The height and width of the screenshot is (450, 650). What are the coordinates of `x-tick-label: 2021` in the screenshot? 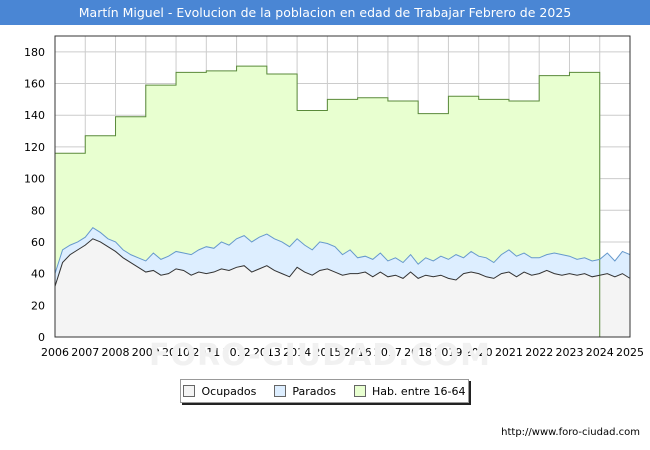 It's located at (509, 352).